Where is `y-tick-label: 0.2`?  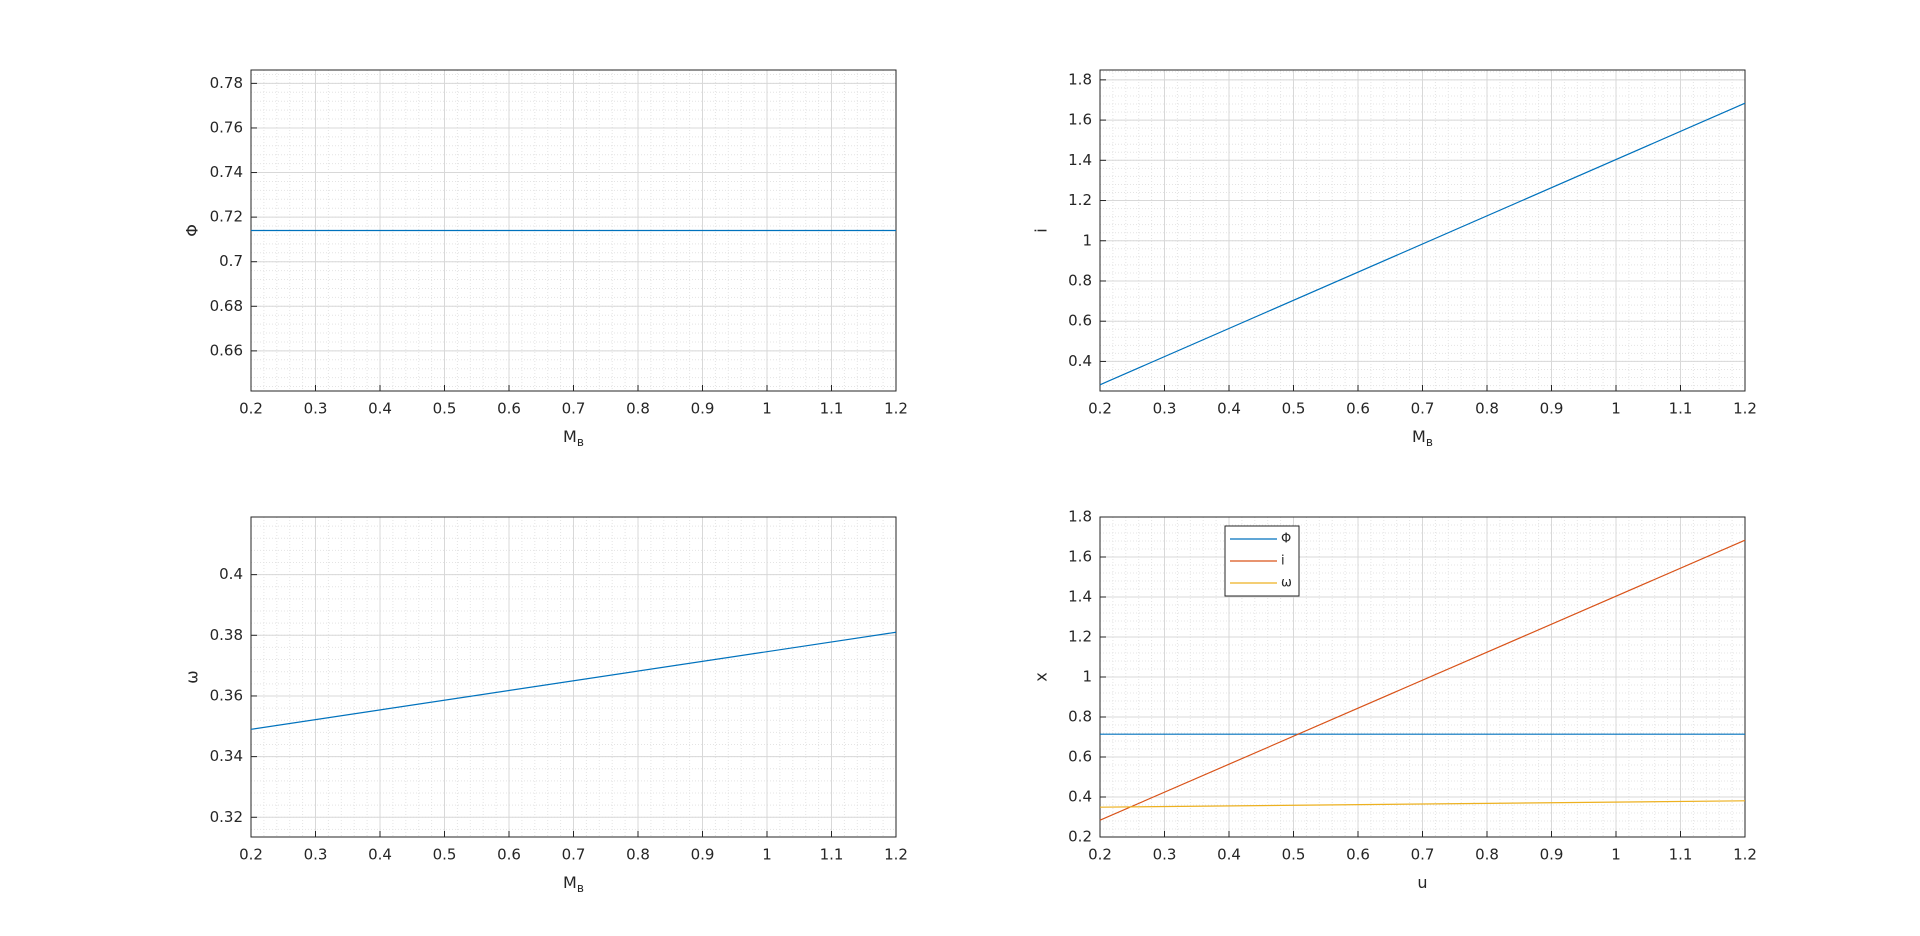
y-tick-label: 0.2 is located at coordinates (1080, 837).